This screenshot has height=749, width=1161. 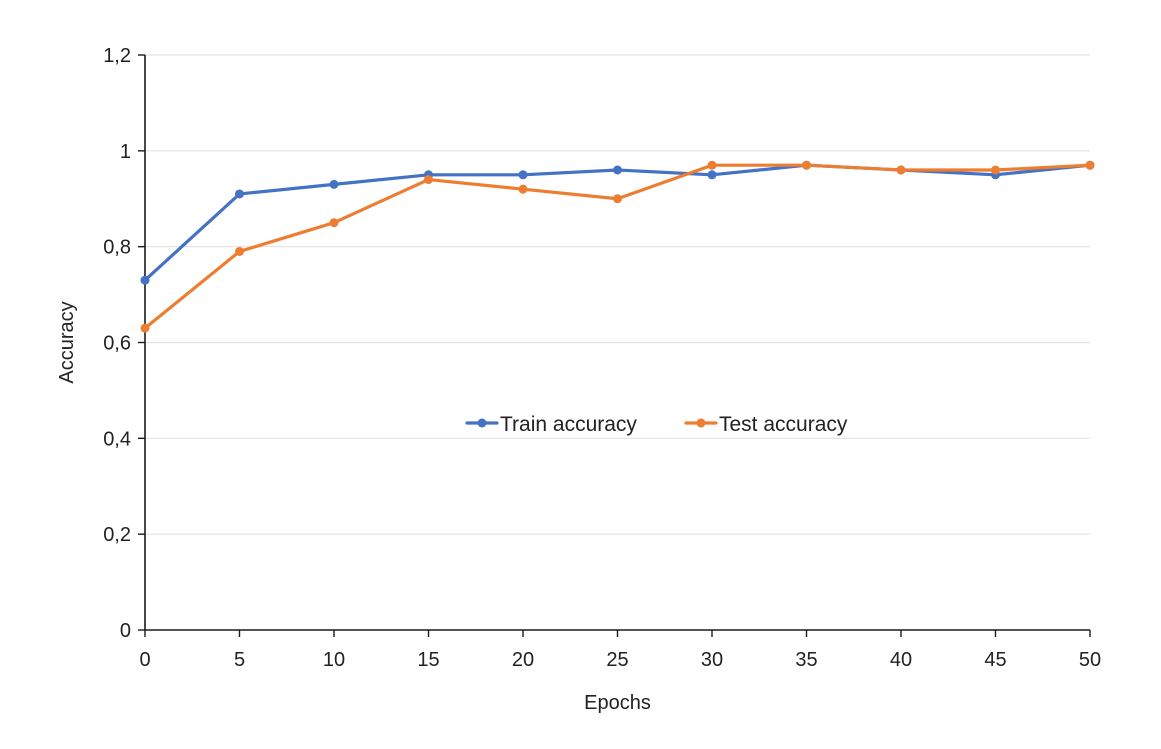 I want to click on y-tick-label: 0,4, so click(x=117, y=439).